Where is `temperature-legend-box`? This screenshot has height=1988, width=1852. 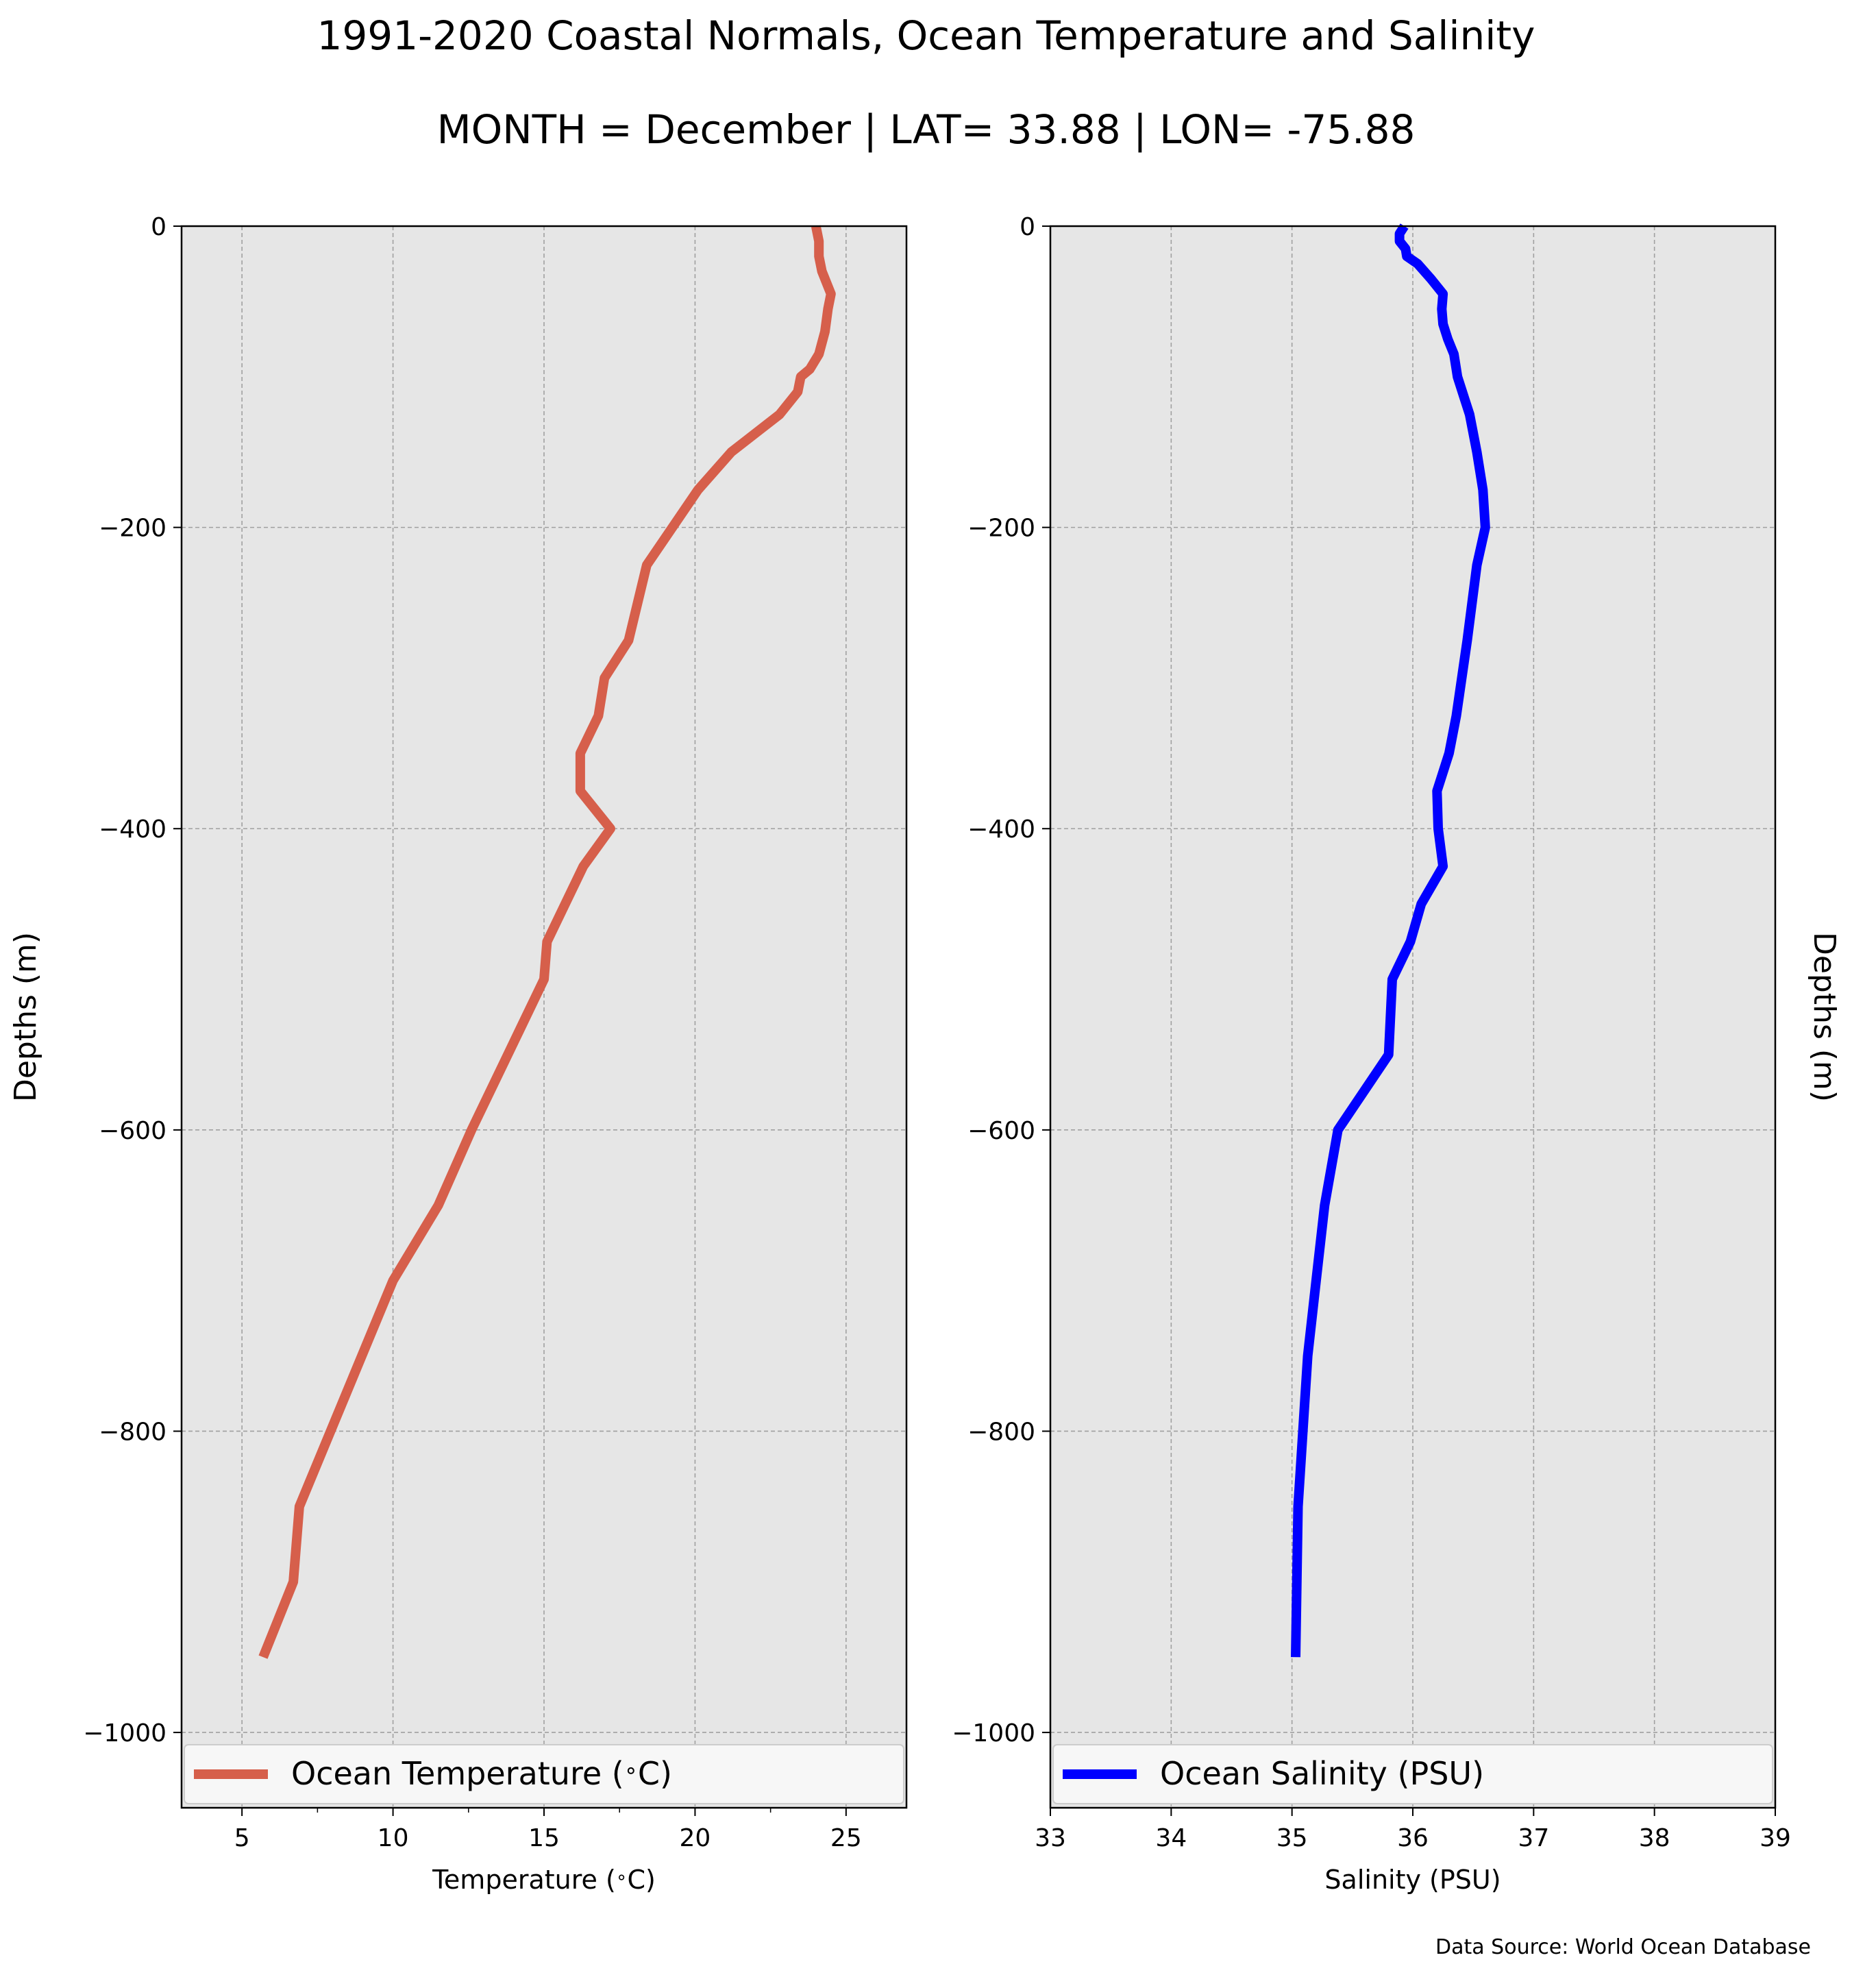
temperature-legend-box is located at coordinates (544, 1774).